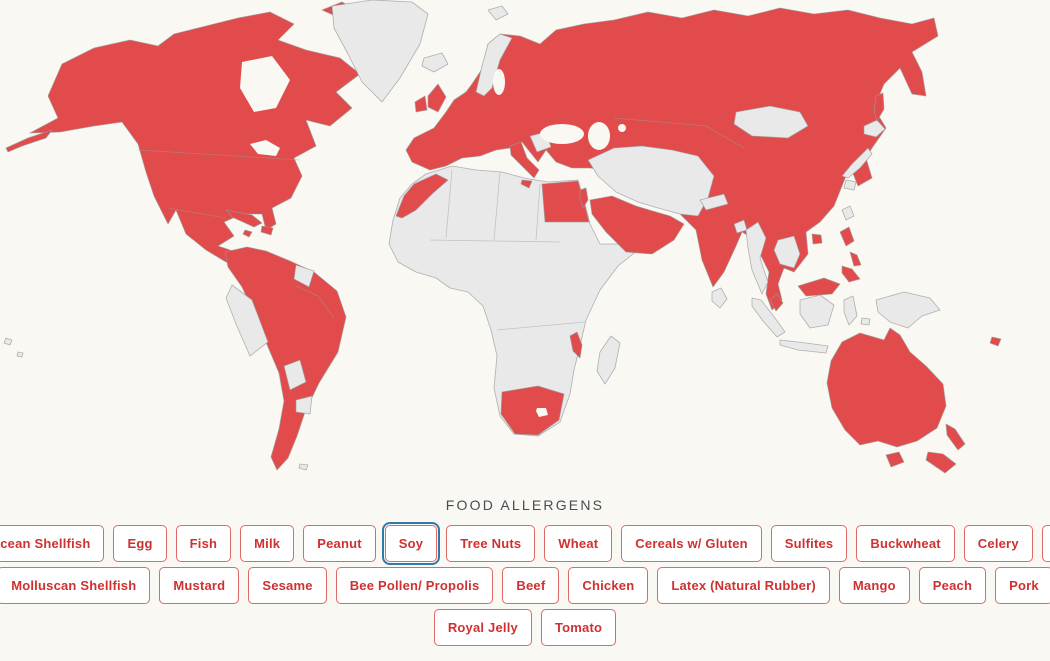 Image resolution: width=1050 pixels, height=661 pixels. Describe the element at coordinates (414, 585) in the screenshot. I see `allergen-button-bee-pollen-propolis: Bee Pollen/ Propolis` at that location.